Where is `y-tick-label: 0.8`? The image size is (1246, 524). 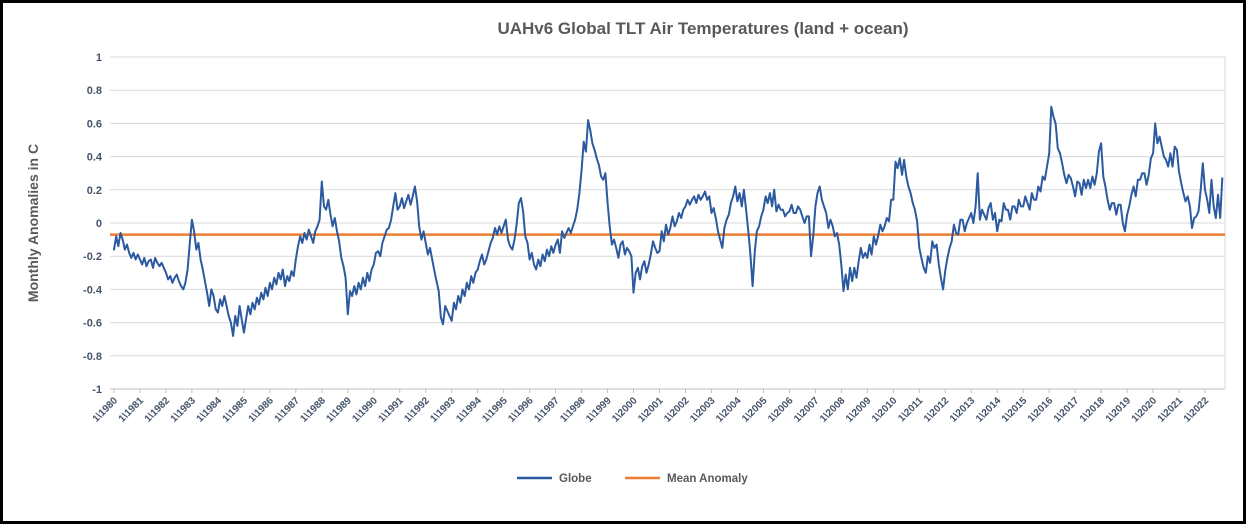 y-tick-label: 0.8 is located at coordinates (94, 91).